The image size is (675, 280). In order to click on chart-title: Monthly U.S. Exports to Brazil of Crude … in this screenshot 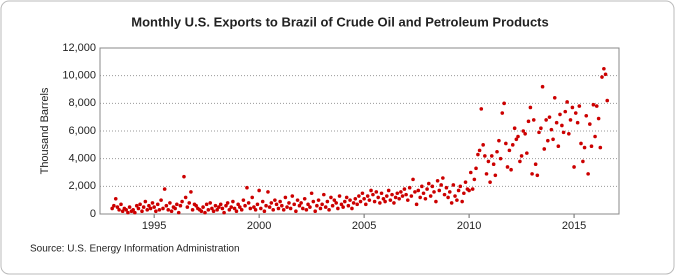, I will do `click(340, 21)`.